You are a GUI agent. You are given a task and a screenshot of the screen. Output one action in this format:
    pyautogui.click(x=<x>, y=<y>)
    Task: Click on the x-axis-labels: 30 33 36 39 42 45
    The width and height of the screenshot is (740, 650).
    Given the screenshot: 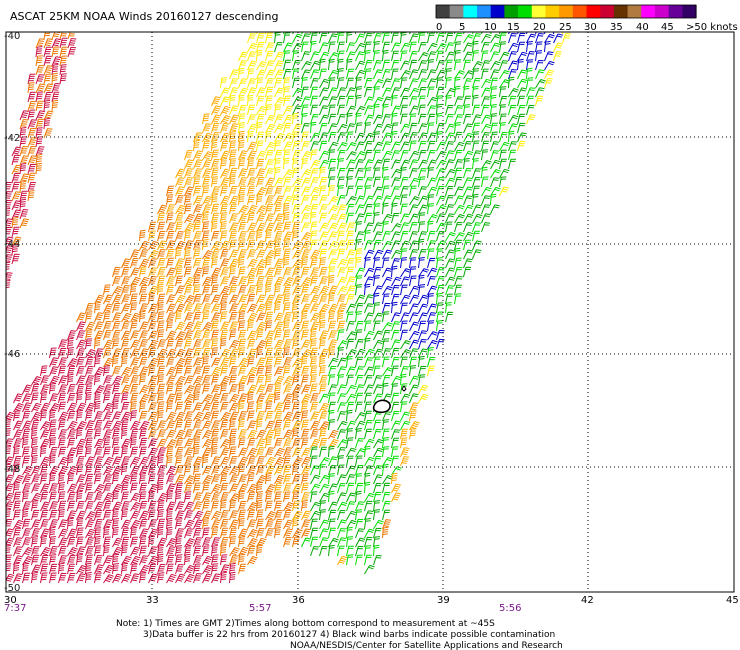 What is the action you would take?
    pyautogui.click(x=371, y=600)
    